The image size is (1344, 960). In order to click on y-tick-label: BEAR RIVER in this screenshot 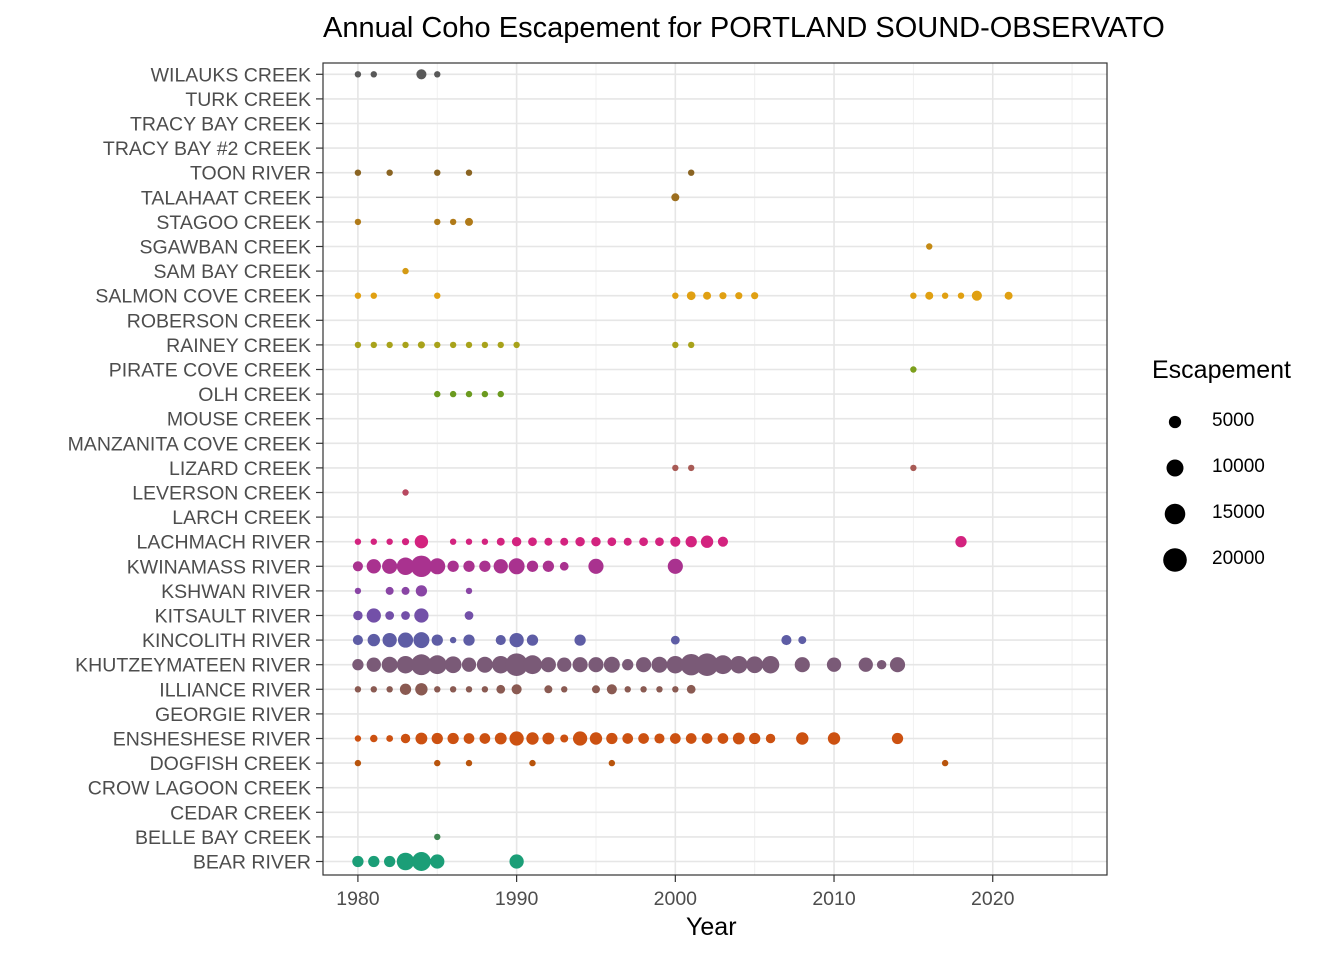, I will do `click(252, 863)`.